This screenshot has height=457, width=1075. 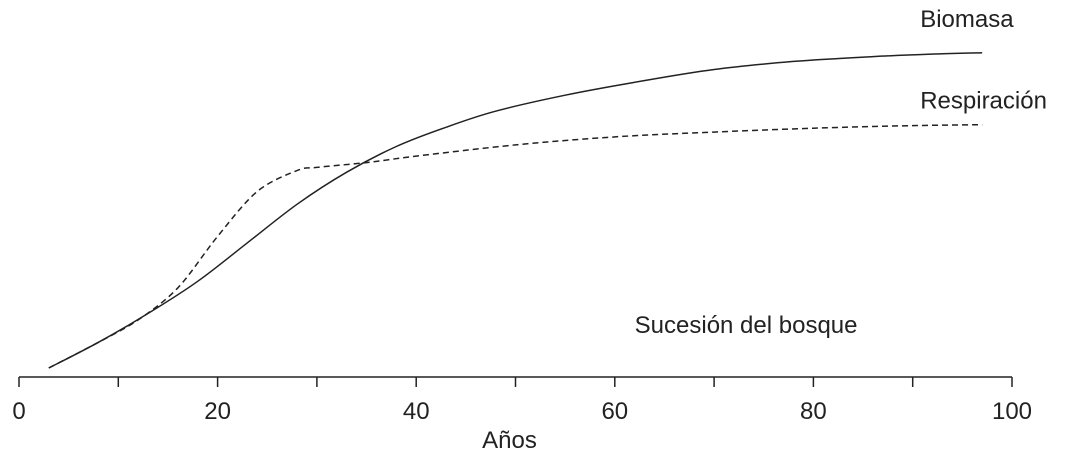 I want to click on x-axis: 0 20 40 60 80 100, so click(x=522, y=400).